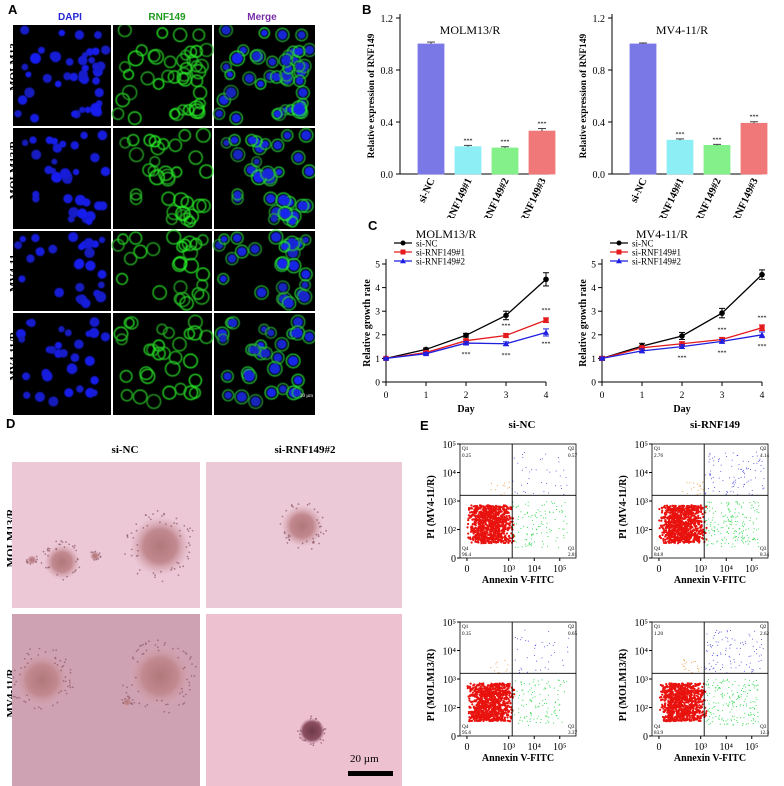 Image resolution: width=784 pixels, height=786 pixels. What do you see at coordinates (764, 555) in the screenshot?
I see `quadrant-value-q3: 8.34` at bounding box center [764, 555].